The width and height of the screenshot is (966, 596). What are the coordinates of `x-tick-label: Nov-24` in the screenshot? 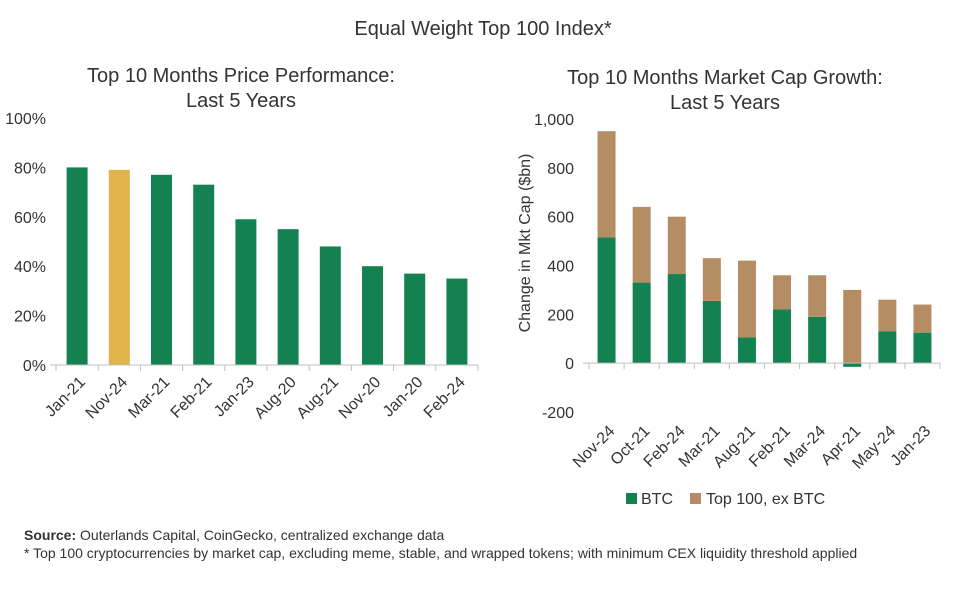 It's located at (594, 447).